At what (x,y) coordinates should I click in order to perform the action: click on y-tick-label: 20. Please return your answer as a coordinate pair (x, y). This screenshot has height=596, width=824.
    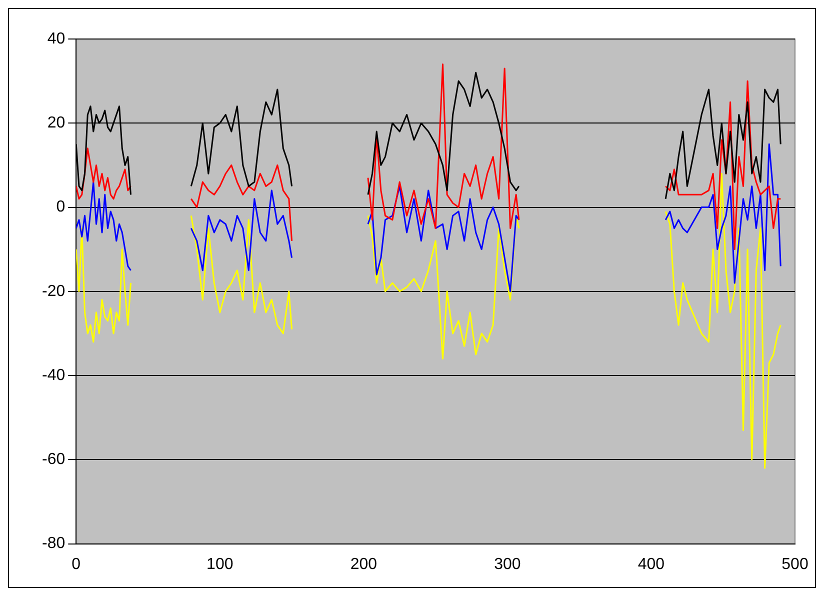
    Looking at the image, I should click on (56, 123).